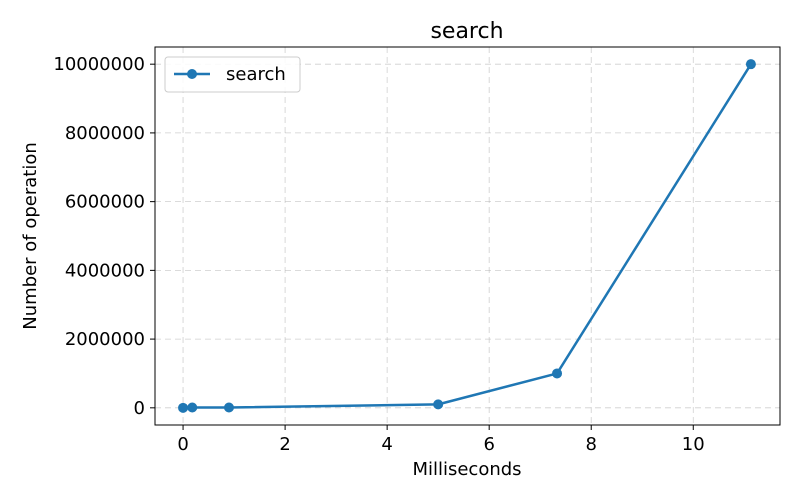 This screenshot has height=500, width=800. What do you see at coordinates (284, 444) in the screenshot?
I see `x-tick-label: 2` at bounding box center [284, 444].